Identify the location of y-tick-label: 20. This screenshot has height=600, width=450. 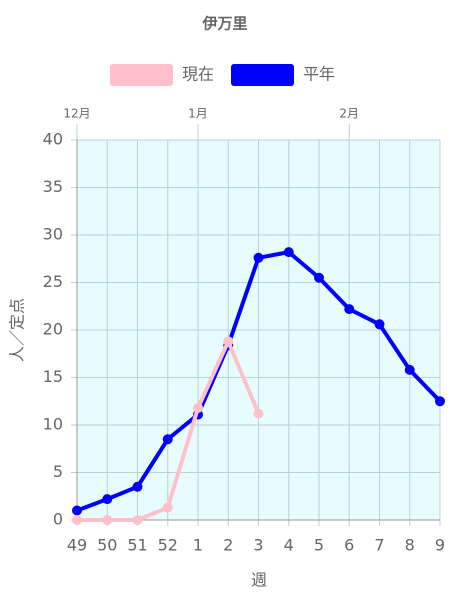
(53, 329).